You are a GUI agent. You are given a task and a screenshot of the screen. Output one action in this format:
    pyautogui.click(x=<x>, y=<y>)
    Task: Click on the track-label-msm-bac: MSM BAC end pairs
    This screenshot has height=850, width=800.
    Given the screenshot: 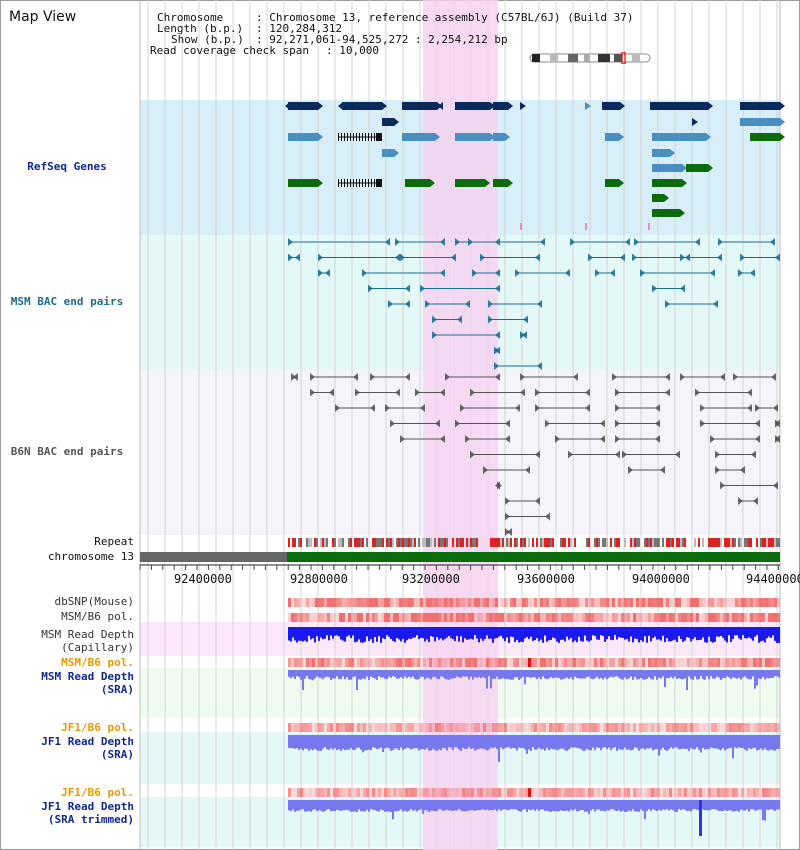 What is the action you would take?
    pyautogui.click(x=67, y=301)
    